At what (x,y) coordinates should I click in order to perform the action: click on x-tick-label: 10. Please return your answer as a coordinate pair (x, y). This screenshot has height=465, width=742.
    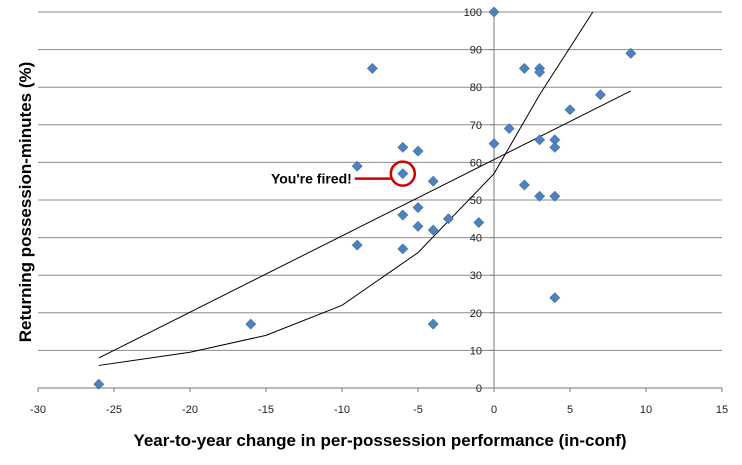
    Looking at the image, I should click on (646, 410).